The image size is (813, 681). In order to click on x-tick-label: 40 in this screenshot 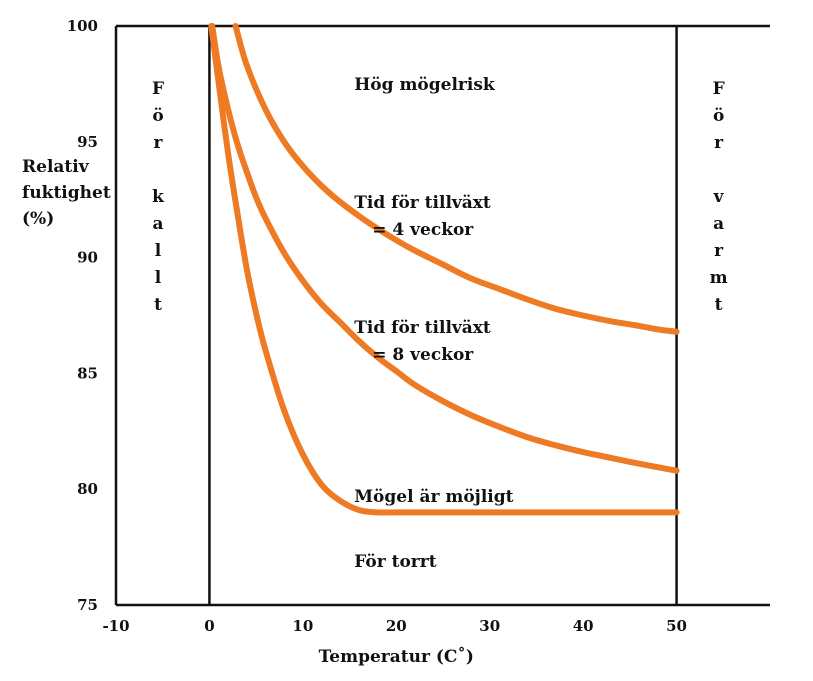, I will do `click(583, 626)`.